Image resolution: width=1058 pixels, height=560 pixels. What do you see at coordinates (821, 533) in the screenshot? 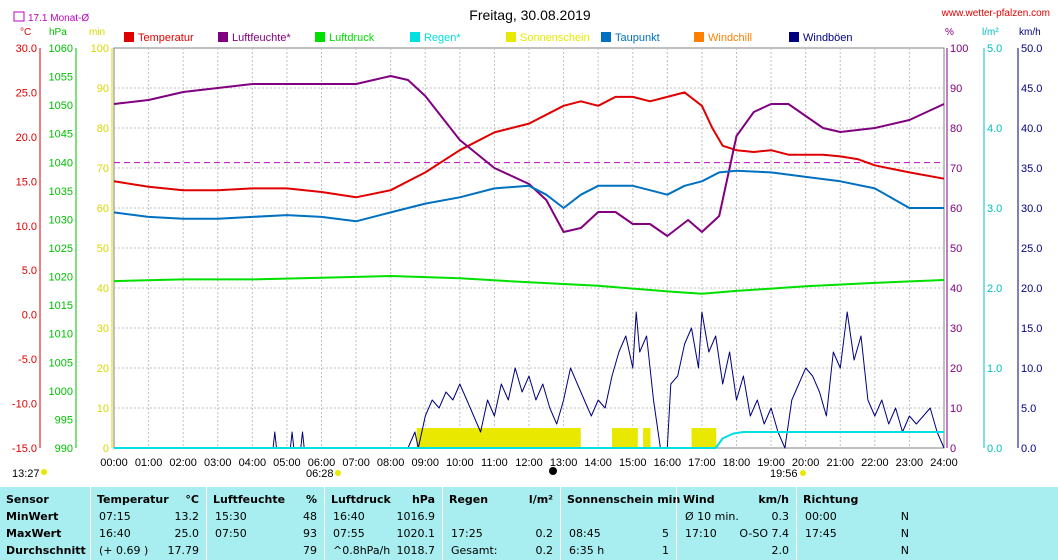
I see `table-cell: 17:45` at bounding box center [821, 533].